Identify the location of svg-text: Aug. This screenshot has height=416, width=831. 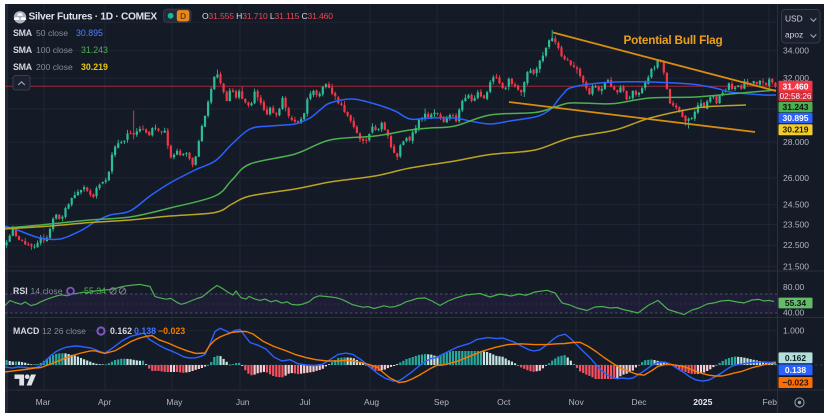
(371, 402).